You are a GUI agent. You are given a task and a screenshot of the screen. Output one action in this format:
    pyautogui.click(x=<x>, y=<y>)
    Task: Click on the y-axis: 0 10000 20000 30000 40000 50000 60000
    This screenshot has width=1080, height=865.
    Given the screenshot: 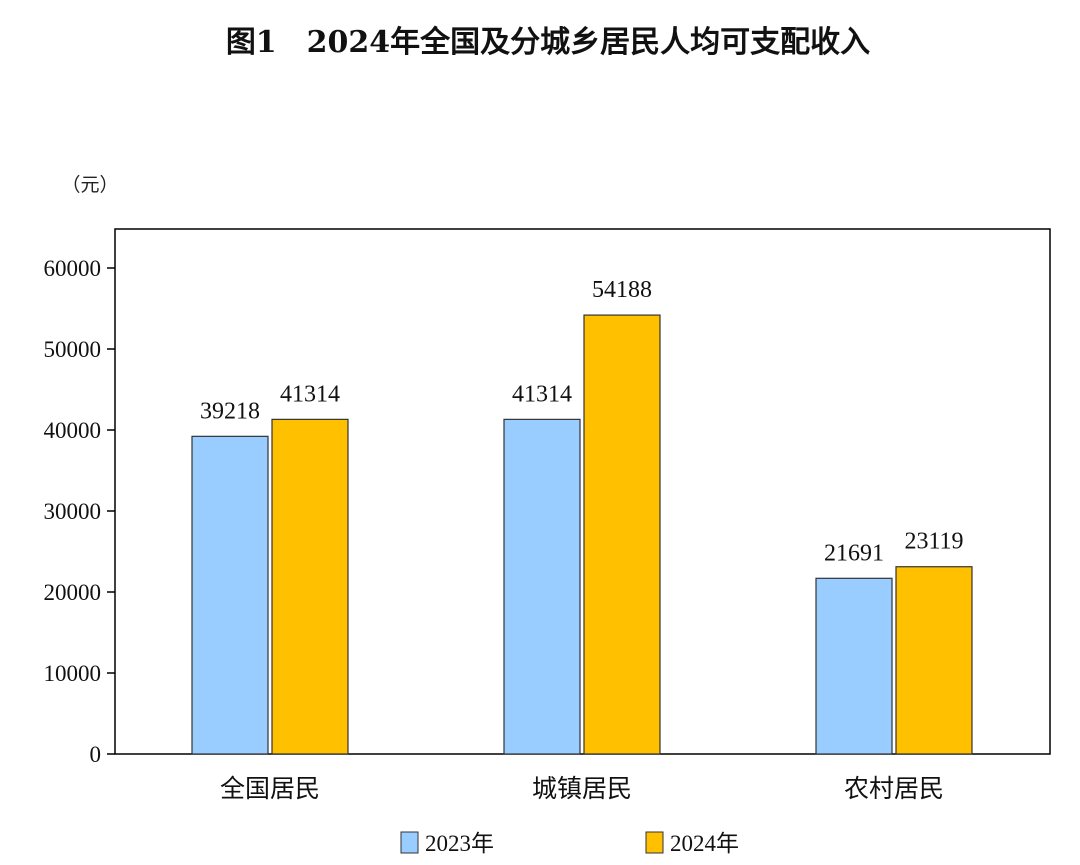 What is the action you would take?
    pyautogui.click(x=79, y=511)
    